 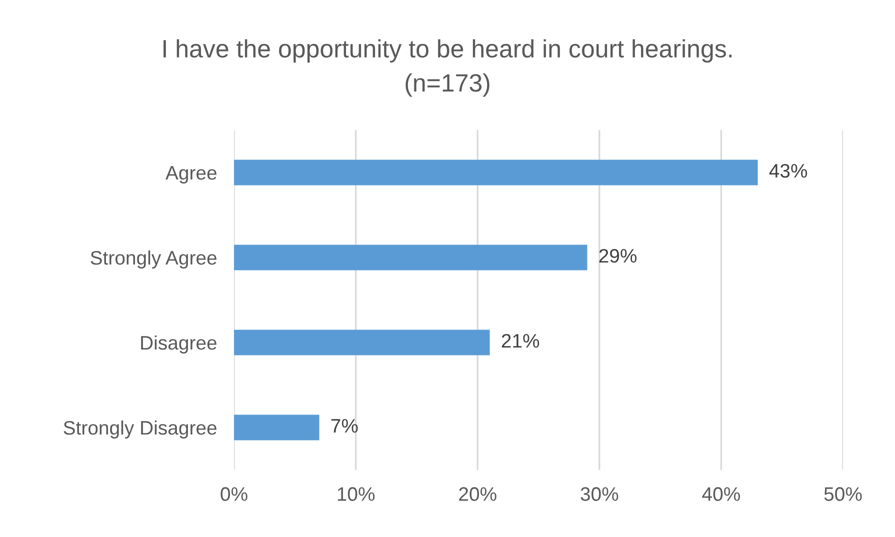 What do you see at coordinates (190, 175) in the screenshot?
I see `y-tick-label: Agree` at bounding box center [190, 175].